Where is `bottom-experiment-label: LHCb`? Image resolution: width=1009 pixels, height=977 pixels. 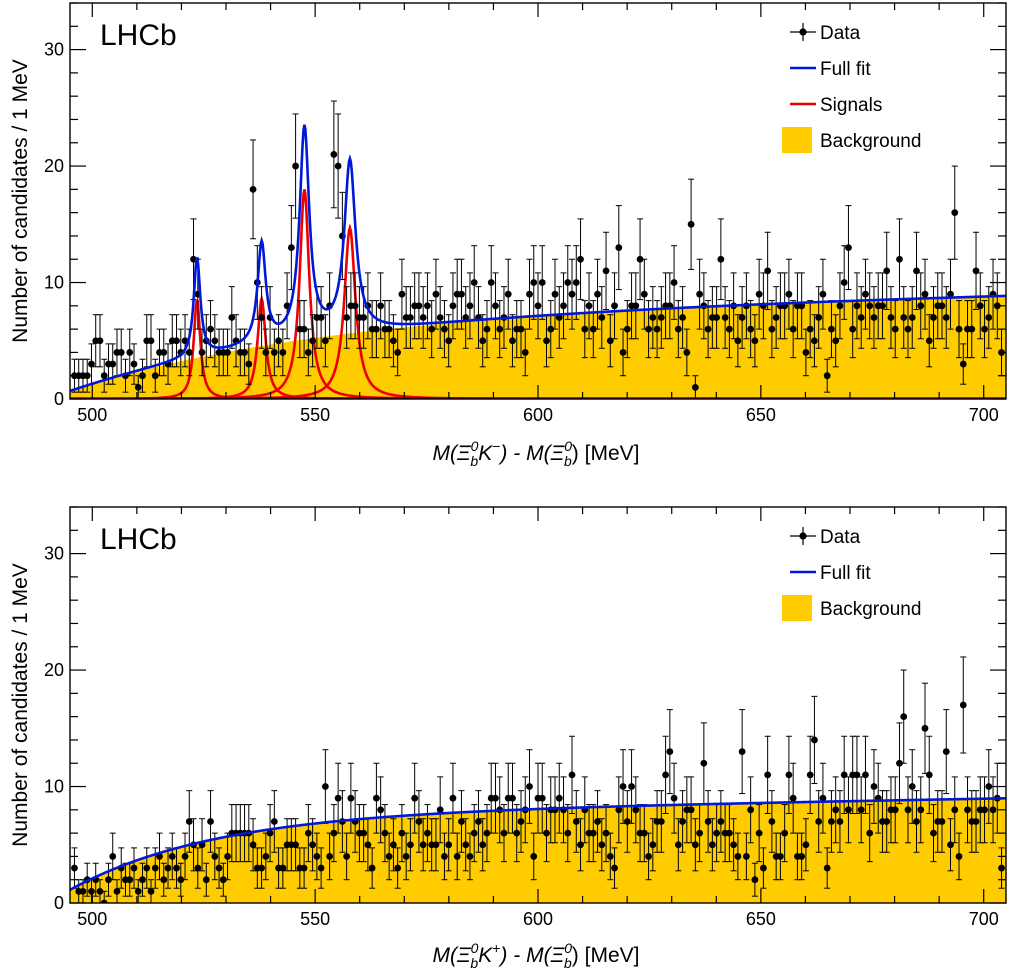 bottom-experiment-label: LHCb is located at coordinates (138, 539).